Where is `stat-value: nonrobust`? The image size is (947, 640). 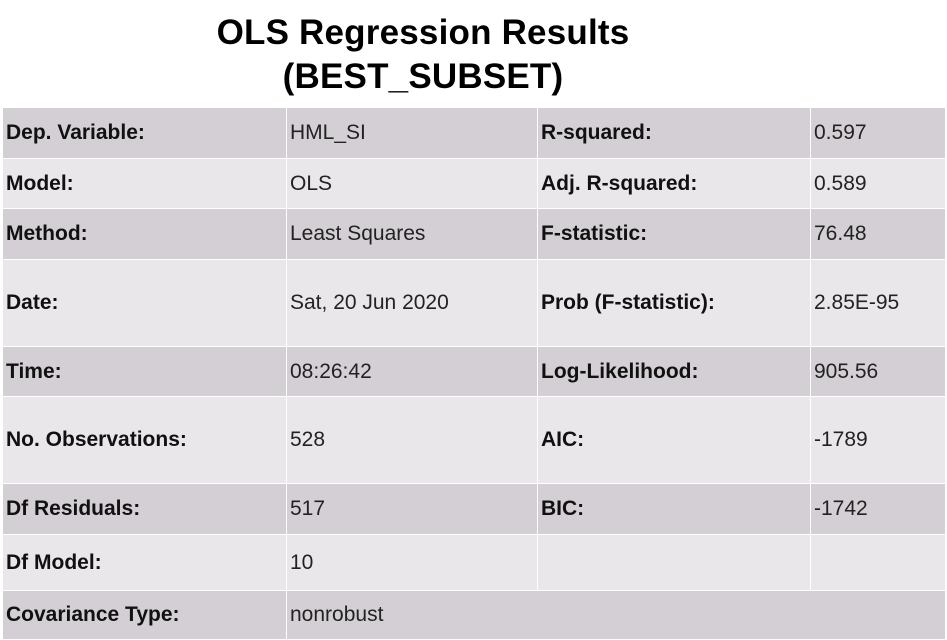 stat-value: nonrobust is located at coordinates (616, 615).